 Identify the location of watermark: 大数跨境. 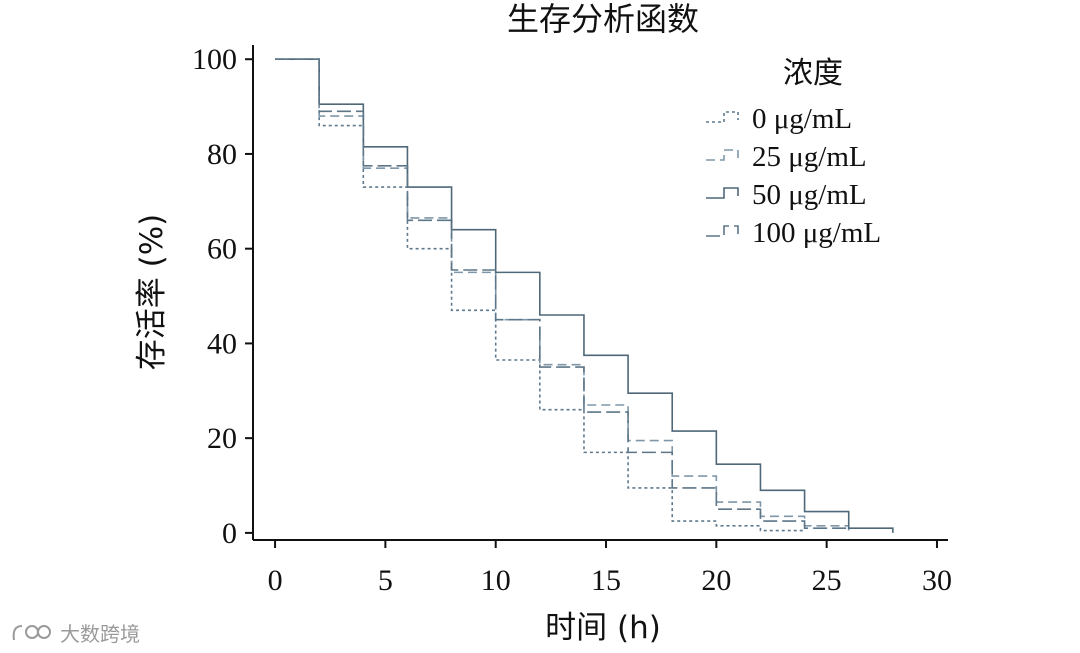
(75, 632).